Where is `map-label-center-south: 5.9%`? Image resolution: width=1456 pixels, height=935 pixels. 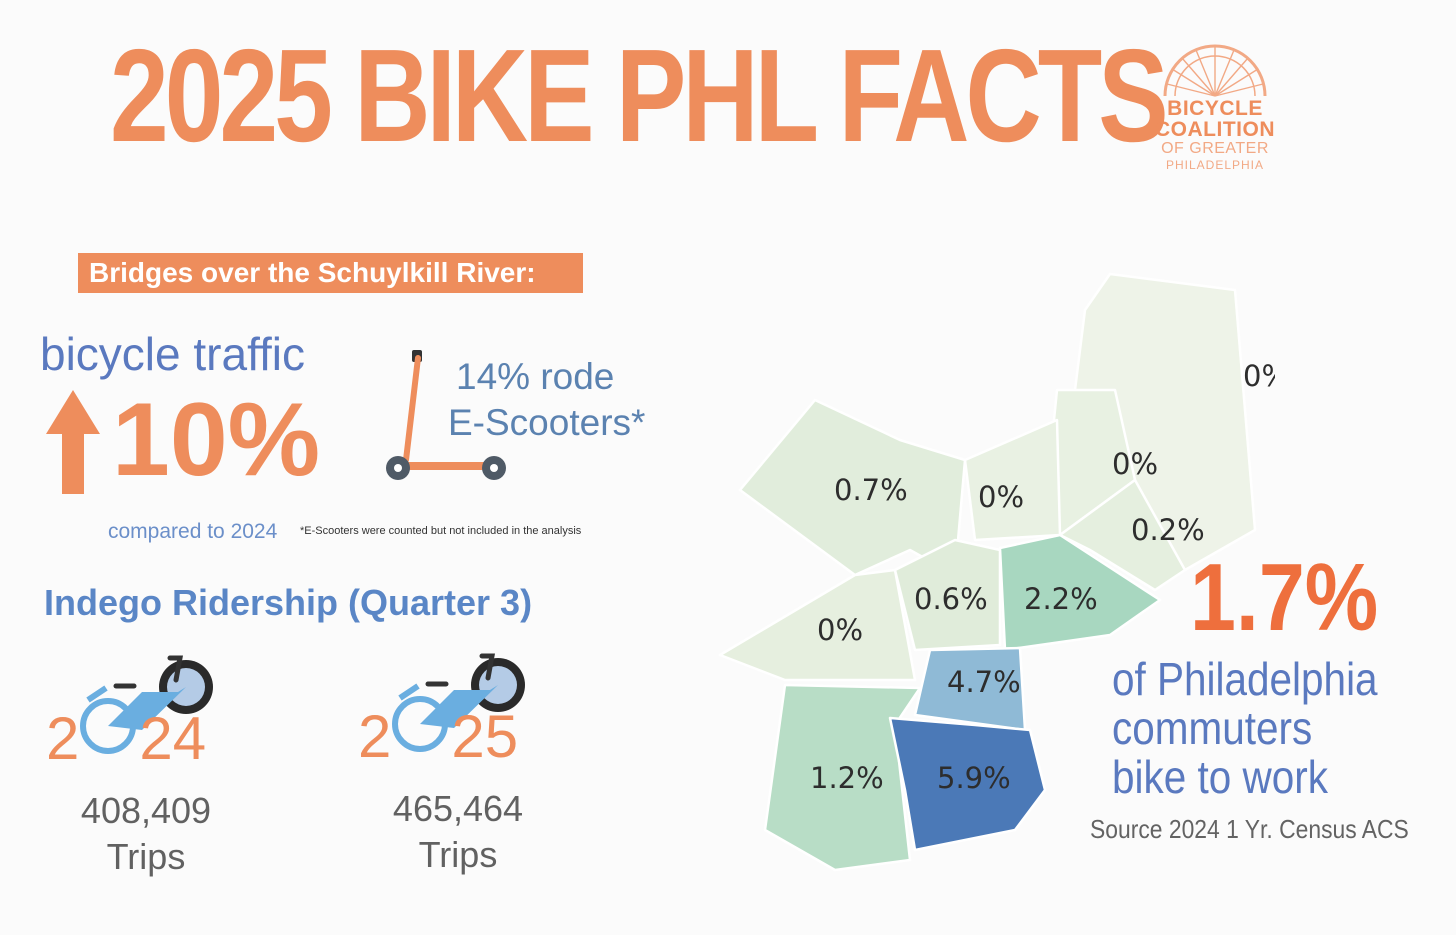
map-label-center-south: 5.9% is located at coordinates (974, 778).